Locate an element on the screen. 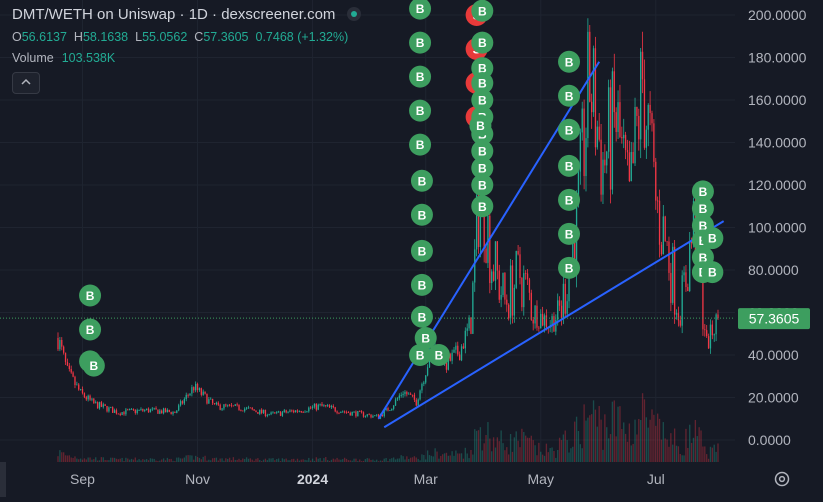 The width and height of the screenshot is (823, 502). x-tick-label: Nov is located at coordinates (197, 479).